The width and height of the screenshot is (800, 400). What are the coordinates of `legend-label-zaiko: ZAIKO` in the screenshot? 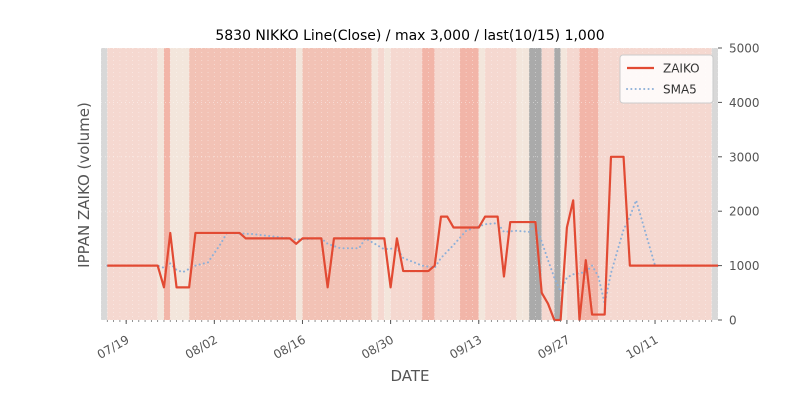 It's located at (681, 69).